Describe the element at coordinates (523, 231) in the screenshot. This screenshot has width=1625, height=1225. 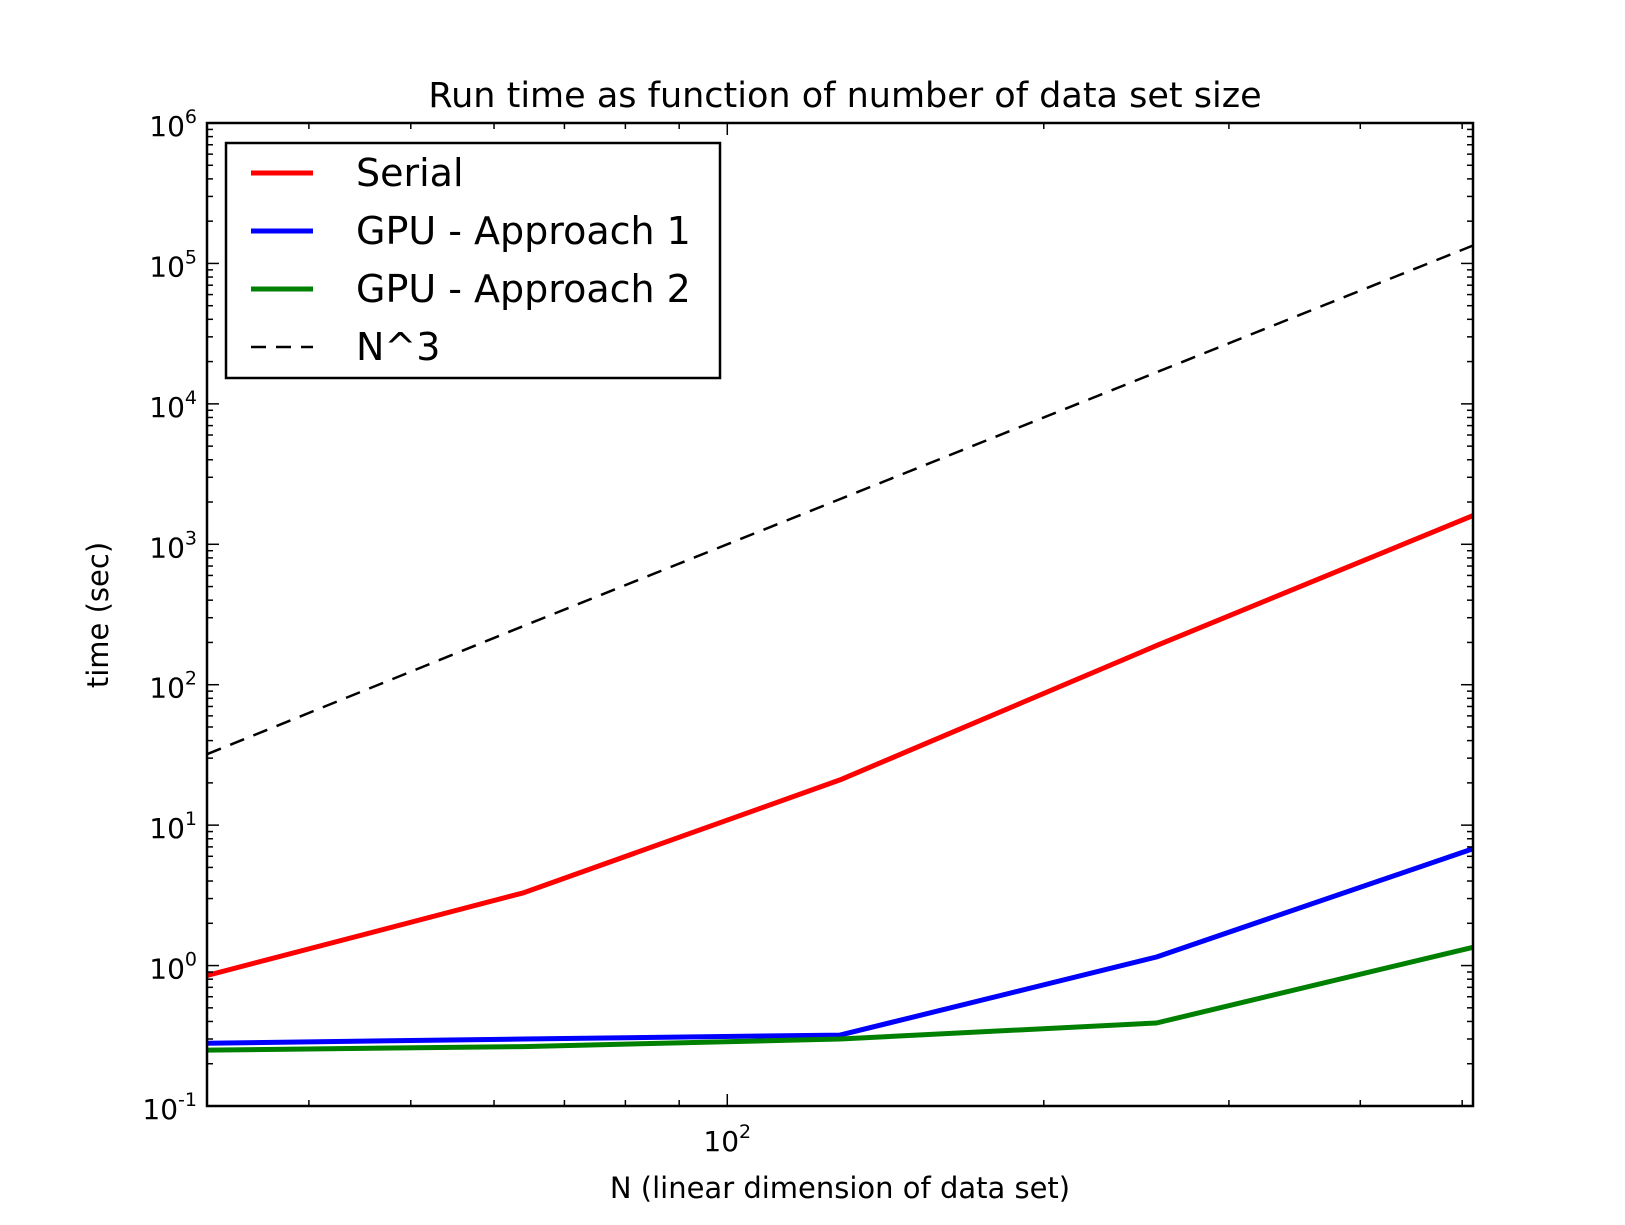
I see `legend-label-2: GPU - Approach 1` at that location.